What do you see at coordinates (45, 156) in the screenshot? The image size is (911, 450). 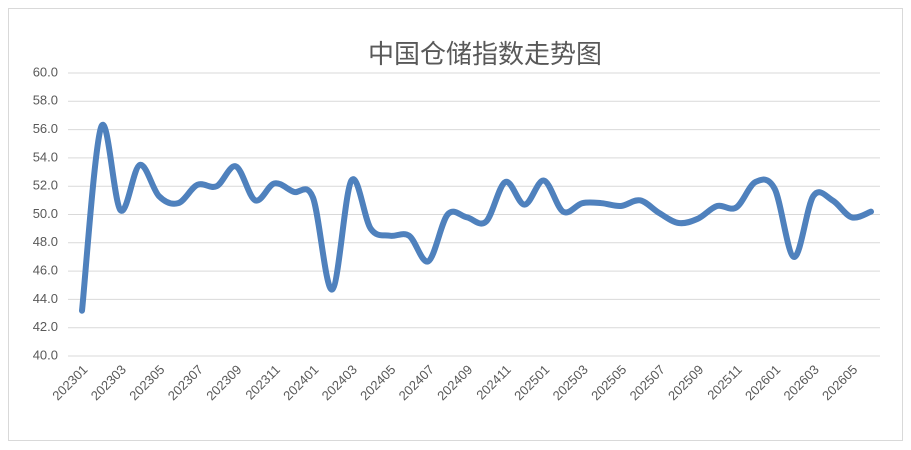 I see `y-tick-label: 54.0` at bounding box center [45, 156].